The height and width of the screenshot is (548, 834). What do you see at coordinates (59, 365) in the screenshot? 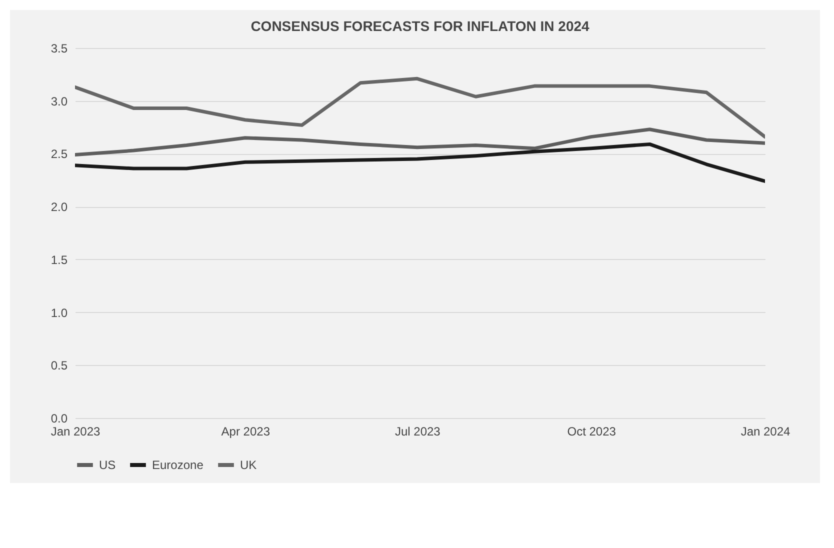
I see `y-tick-label: 0.5` at bounding box center [59, 365].